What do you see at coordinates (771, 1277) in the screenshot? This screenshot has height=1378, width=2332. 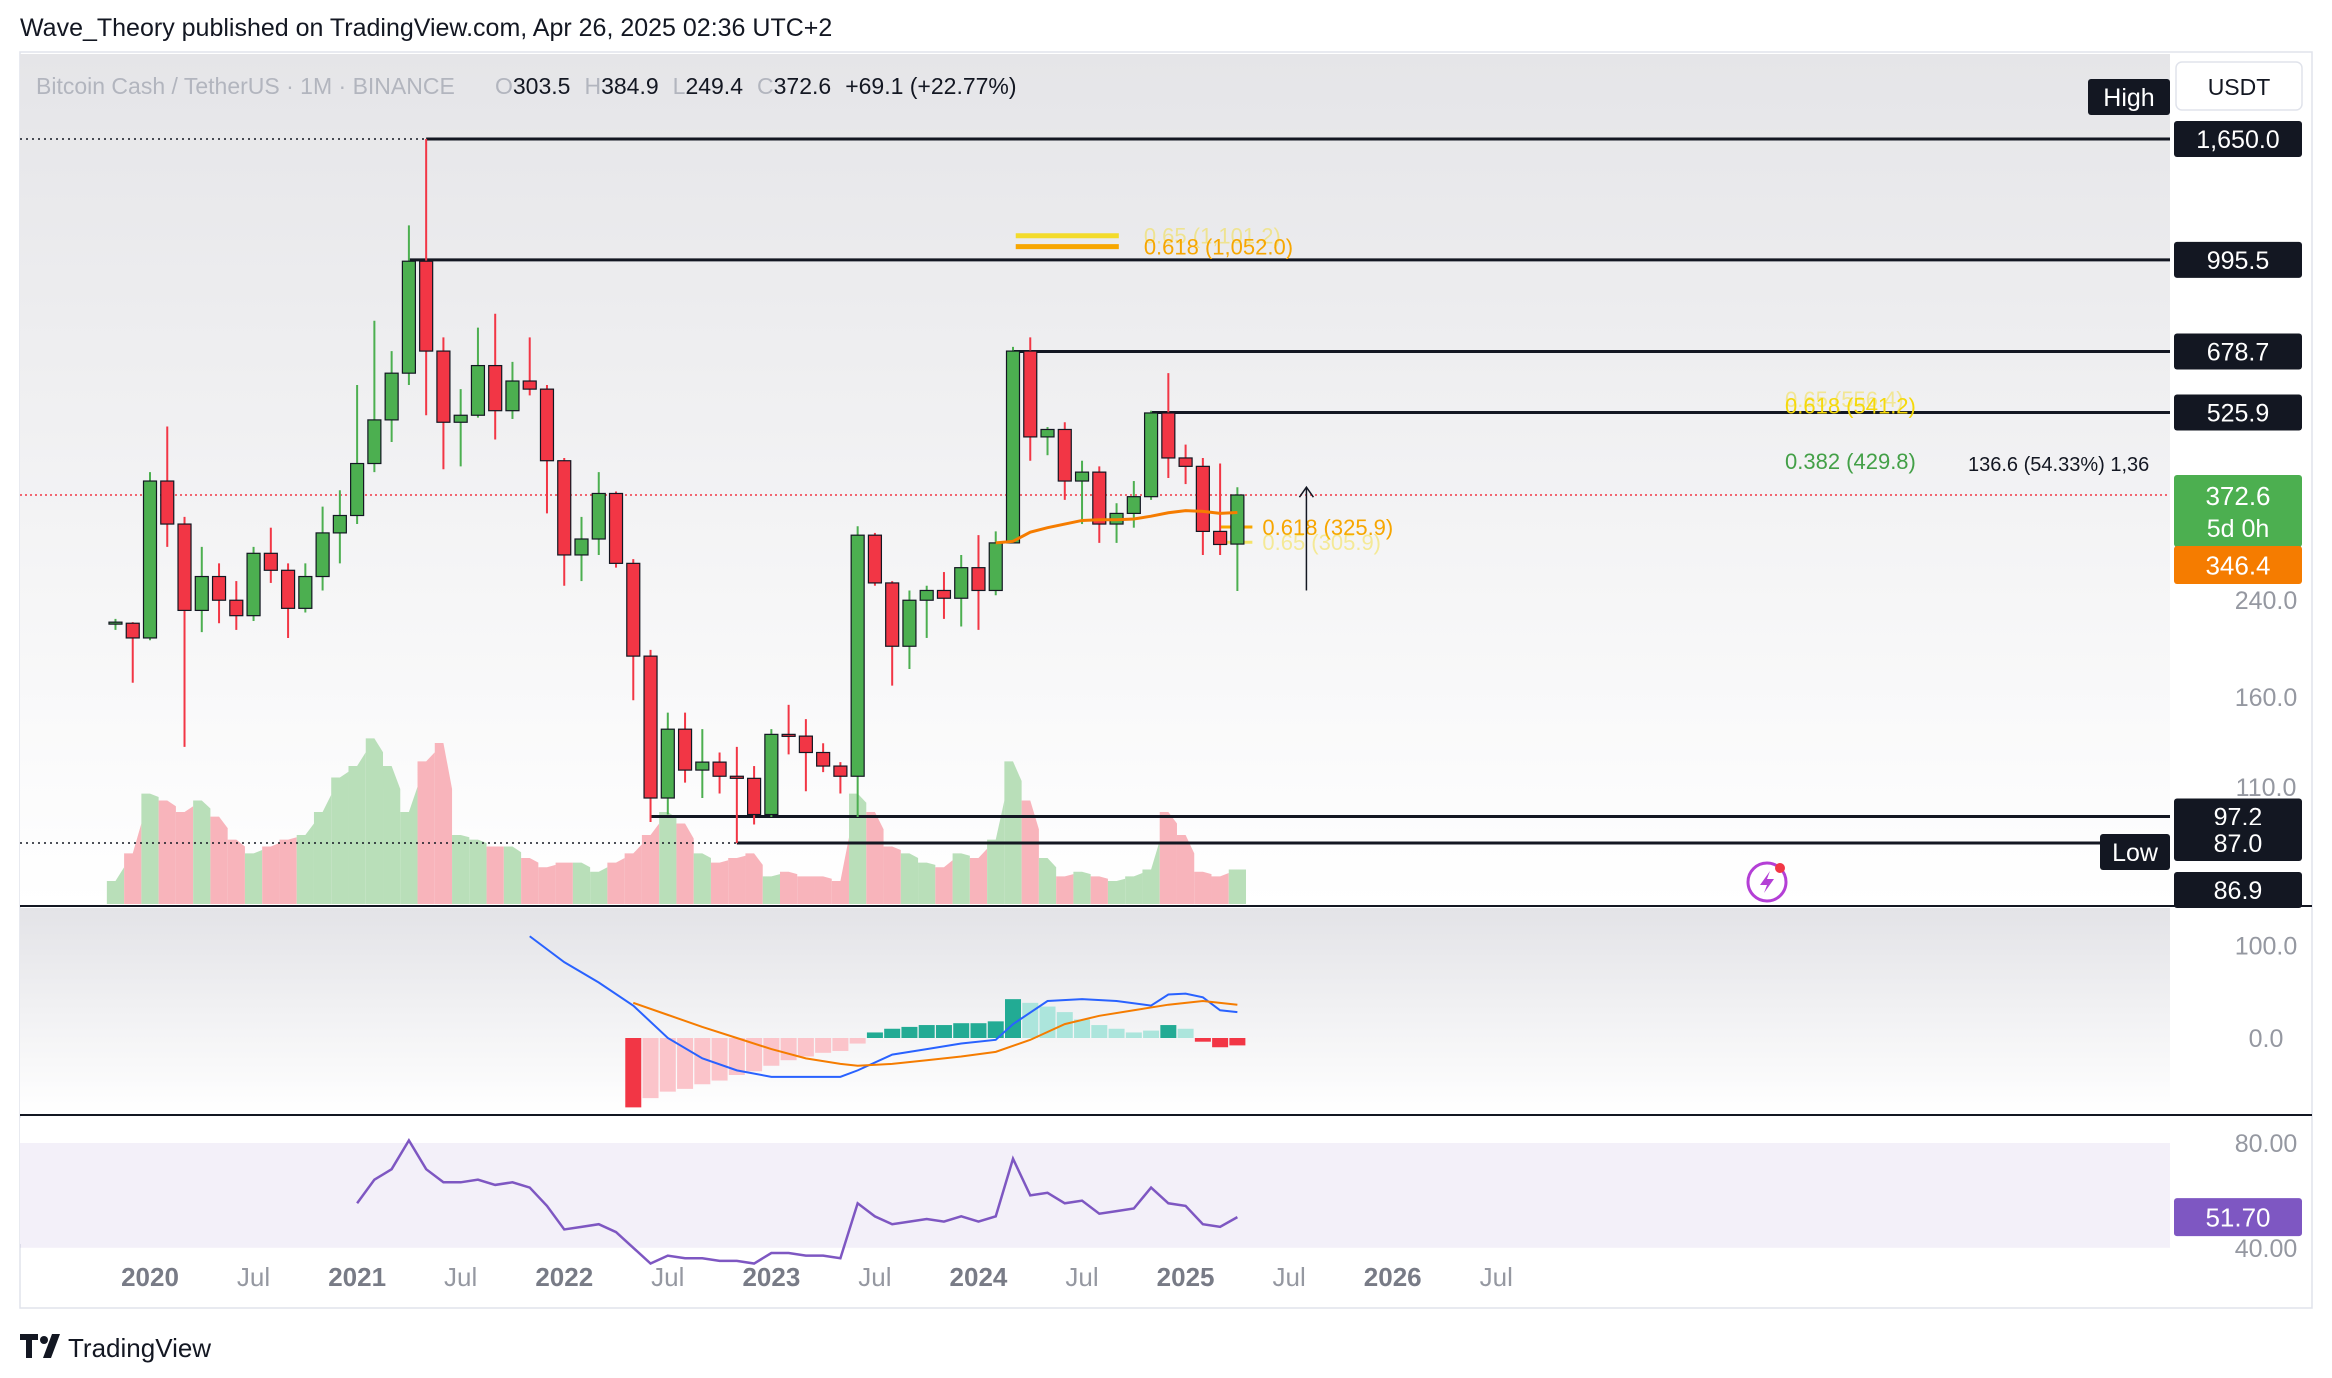 I see `time-axis-label: 2023` at bounding box center [771, 1277].